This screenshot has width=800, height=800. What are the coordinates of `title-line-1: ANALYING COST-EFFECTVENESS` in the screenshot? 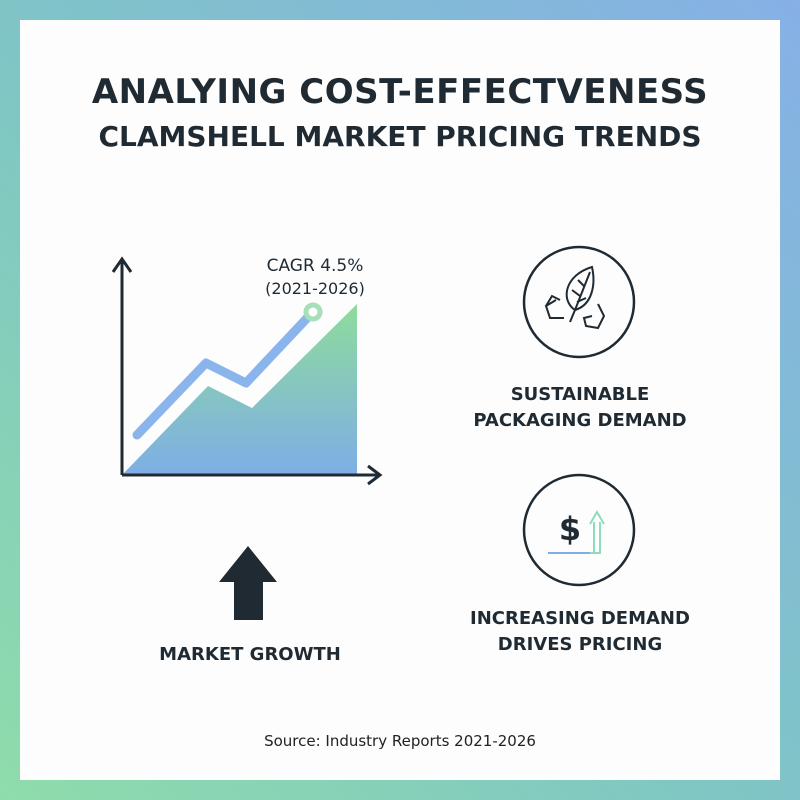 It's located at (400, 92).